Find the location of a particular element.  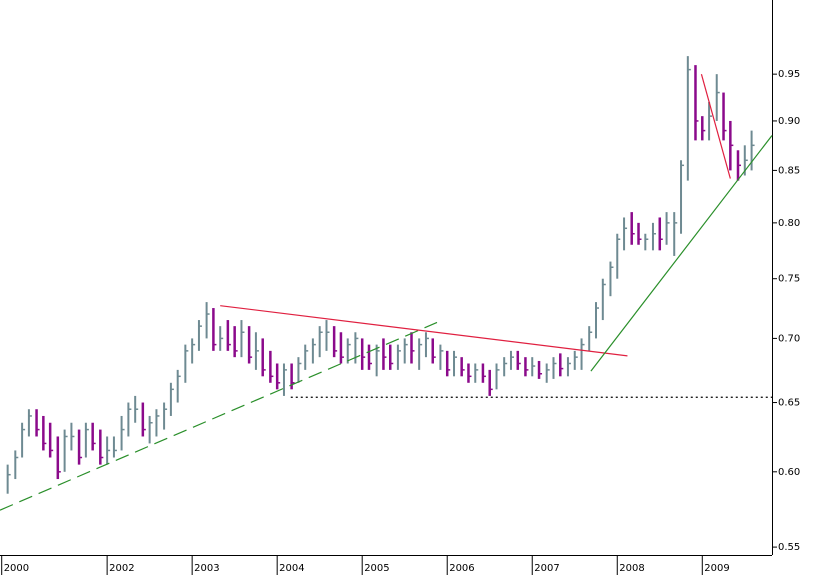

x-tick-label: 2007 is located at coordinates (546, 568).